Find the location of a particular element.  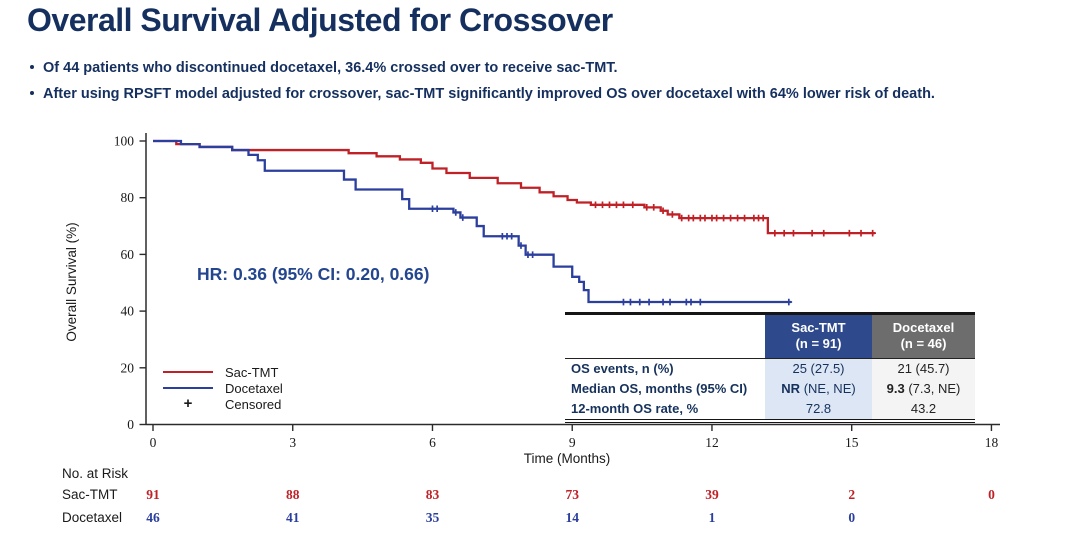

legend: Sac-TMT Docetaxel + Censored is located at coordinates (223, 388).